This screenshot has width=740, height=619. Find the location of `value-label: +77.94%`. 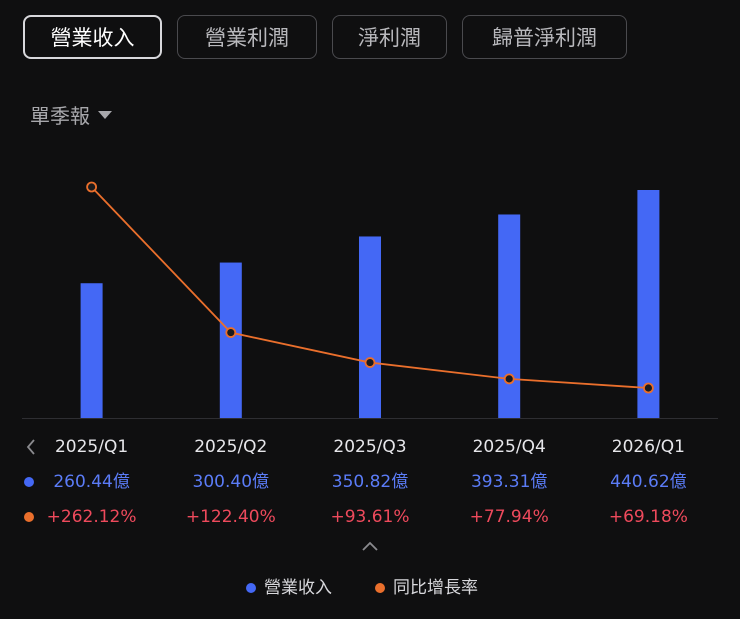

value-label: +77.94% is located at coordinates (509, 517).